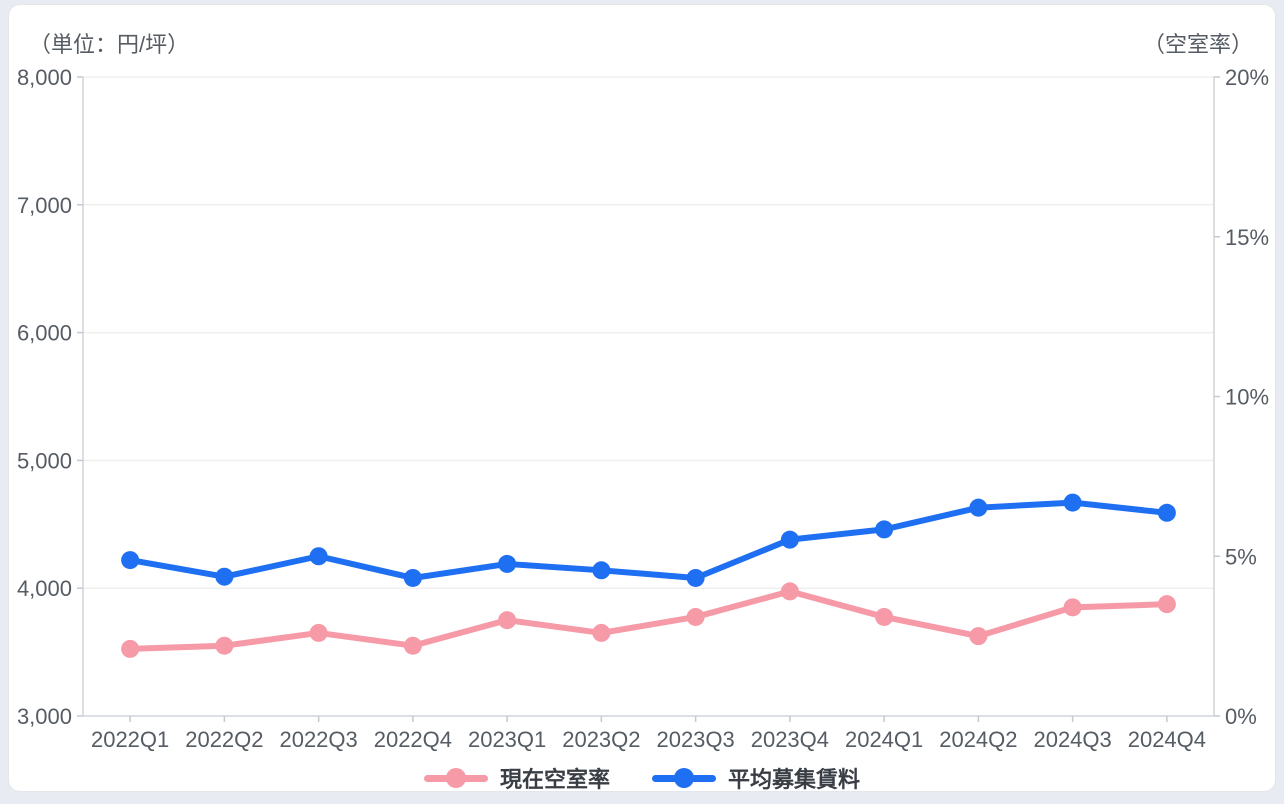 This screenshot has height=804, width=1284. Describe the element at coordinates (1247, 397) in the screenshot. I see `right-axis-tick-label: 10%` at that location.